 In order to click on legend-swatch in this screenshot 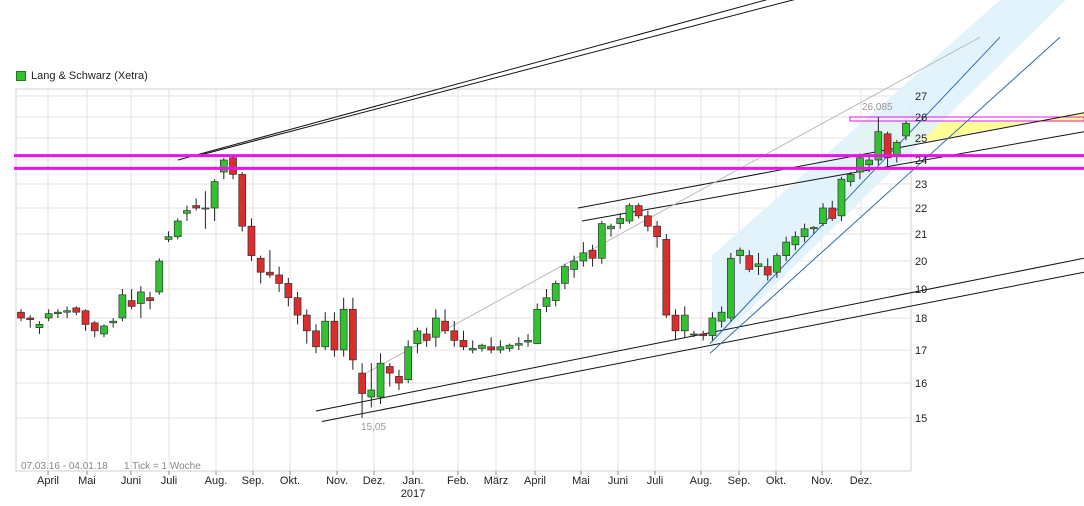, I will do `click(21, 76)`.